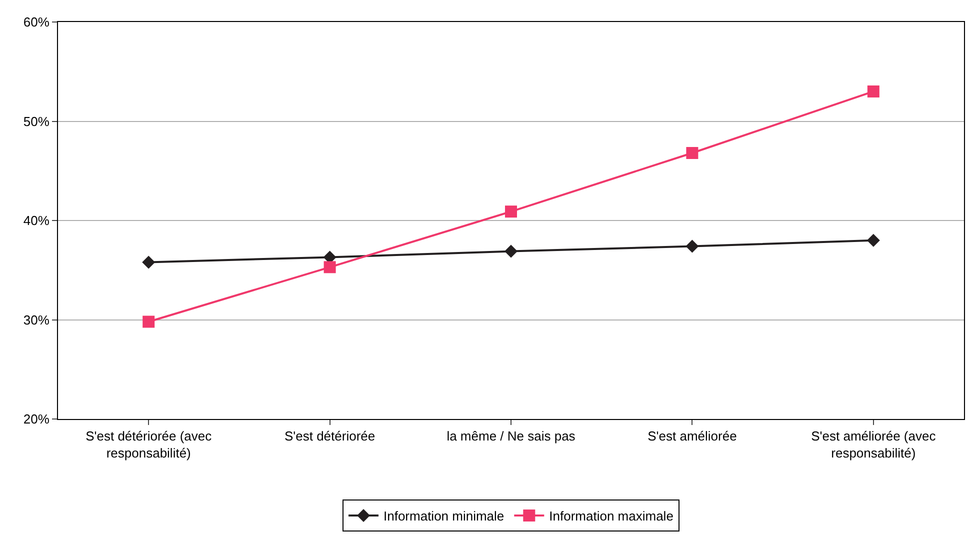  What do you see at coordinates (36, 22) in the screenshot?
I see `y-tick-label: 60%` at bounding box center [36, 22].